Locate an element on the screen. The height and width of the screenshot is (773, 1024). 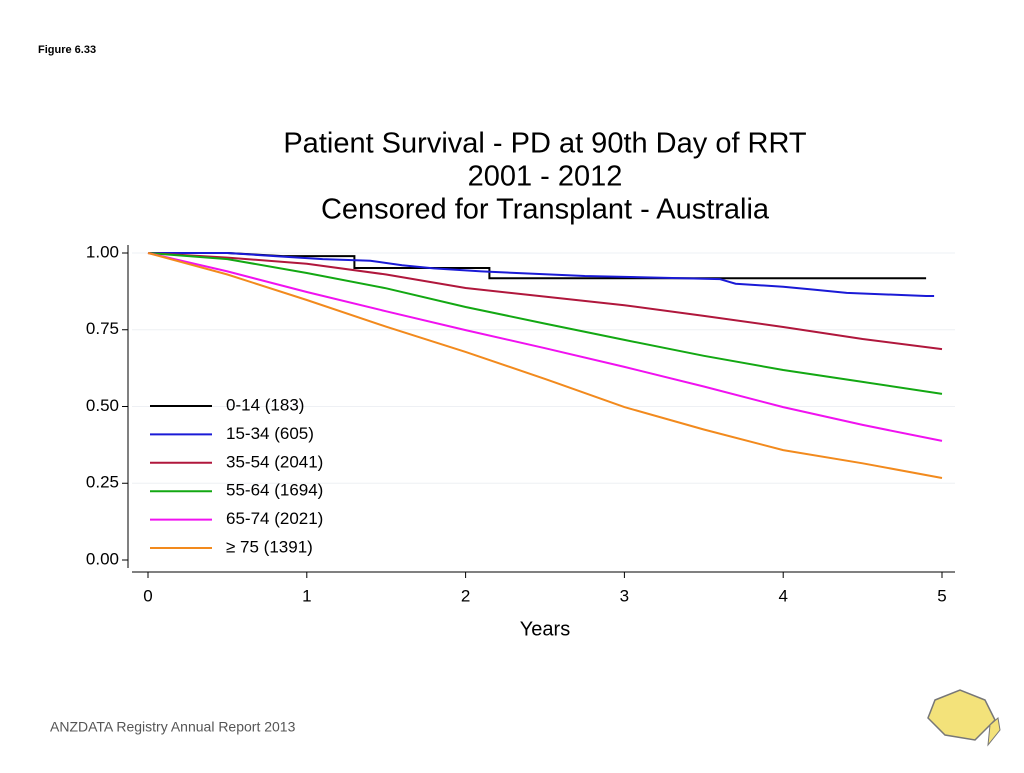
x-tick-label: 0 is located at coordinates (147, 595).